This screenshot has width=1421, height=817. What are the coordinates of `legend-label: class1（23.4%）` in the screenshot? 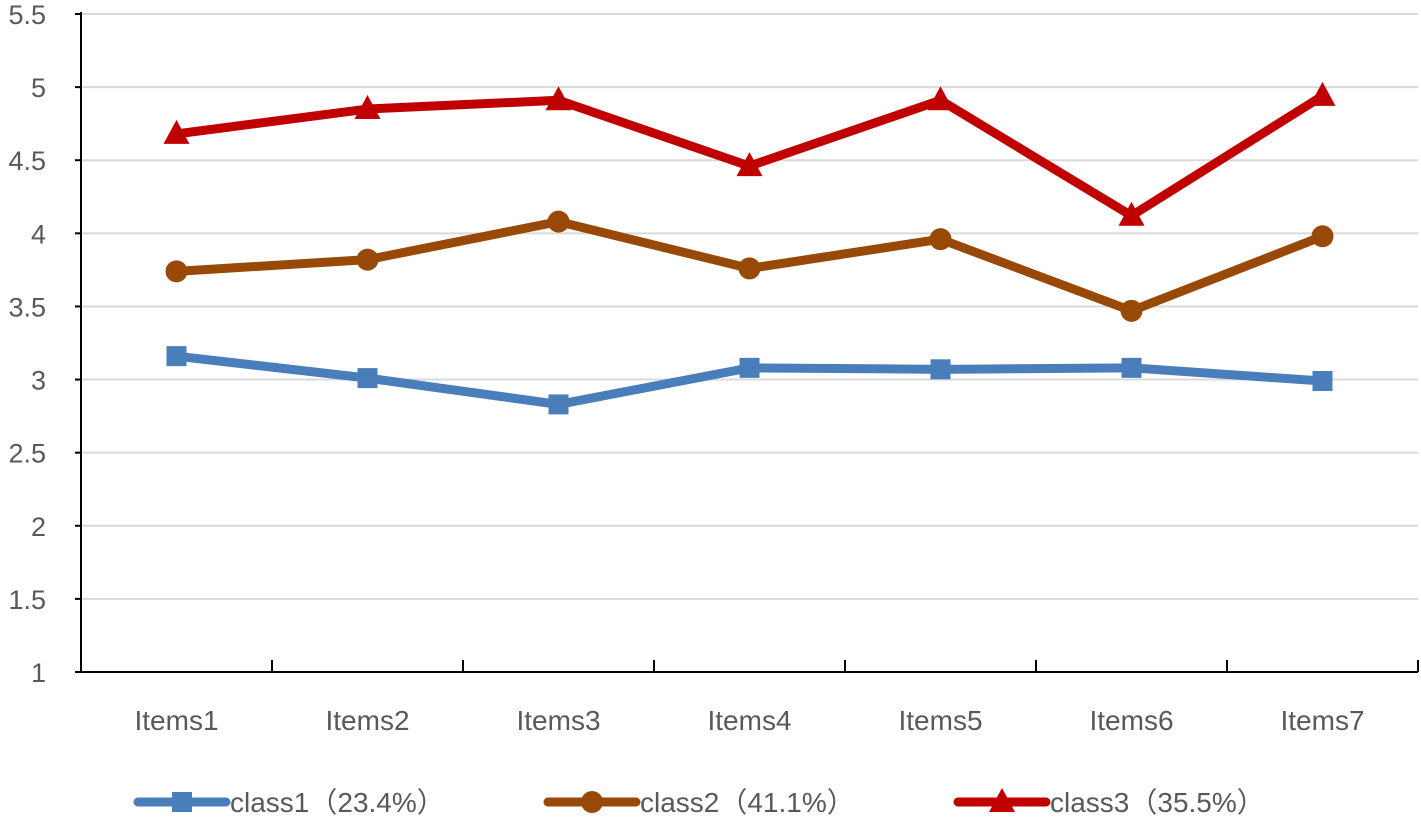 It's located at (337, 802).